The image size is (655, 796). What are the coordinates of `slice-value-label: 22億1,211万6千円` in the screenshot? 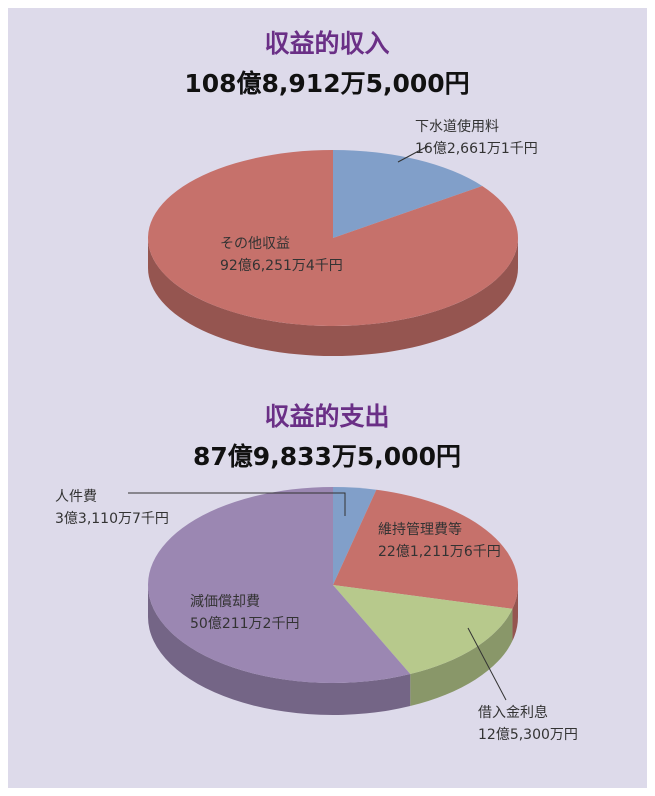 It's located at (439, 552).